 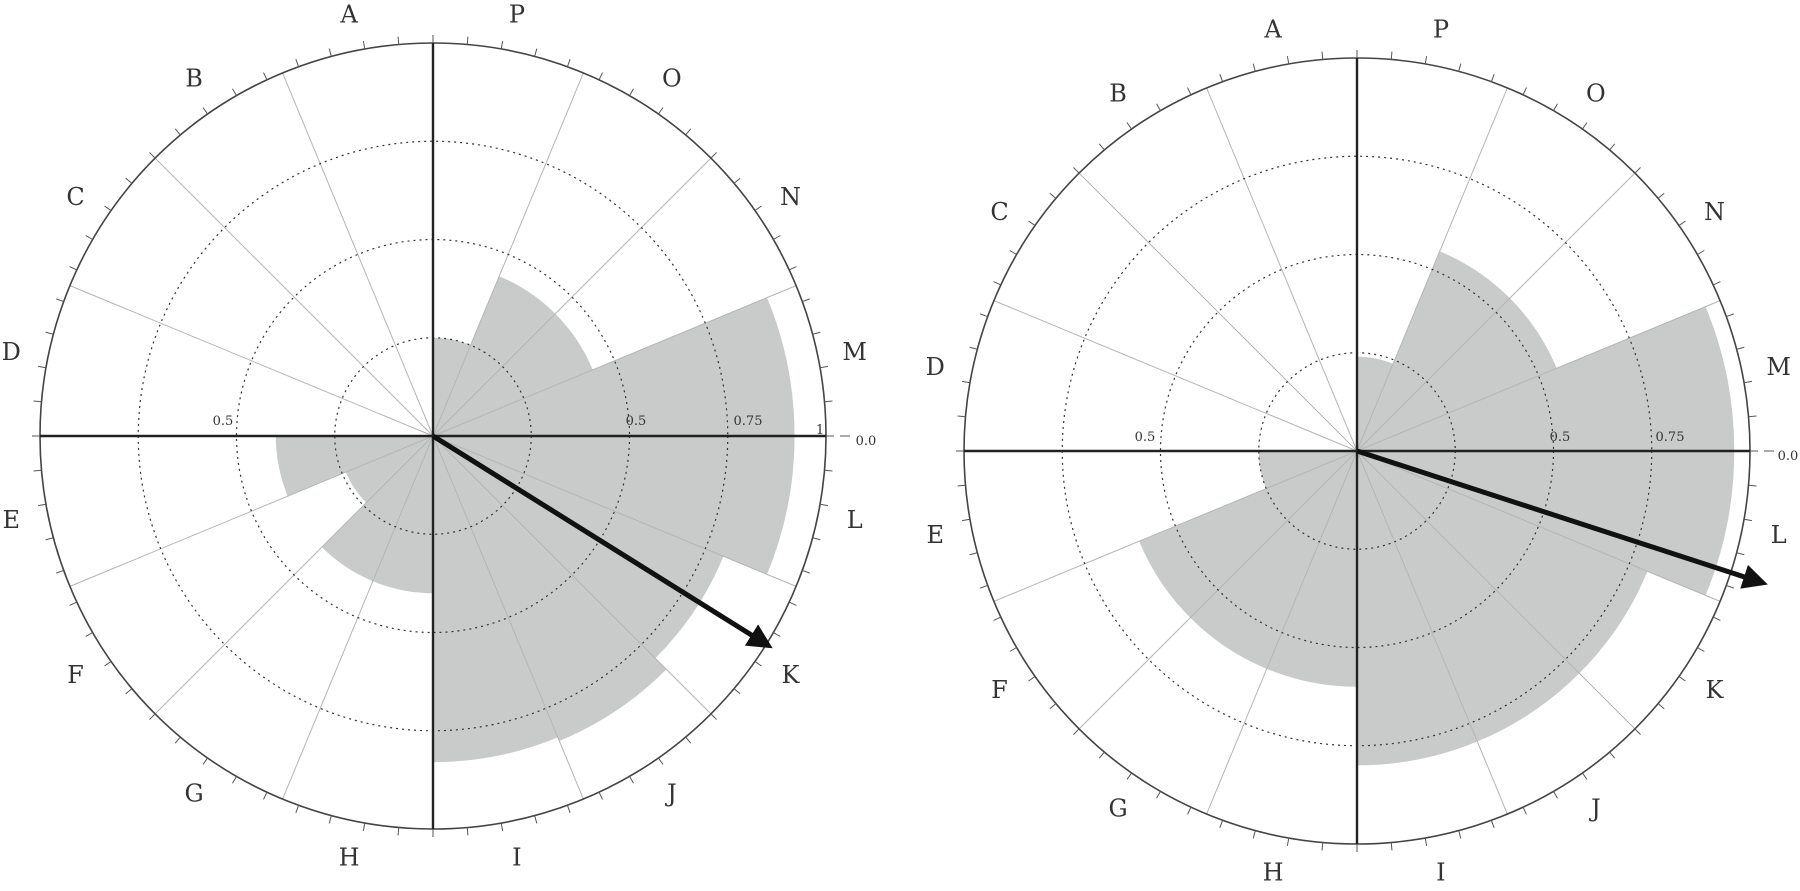 I want to click on radial-tick-labels: 0.5 0.5 0.75 1 0.0, so click(x=545, y=431).